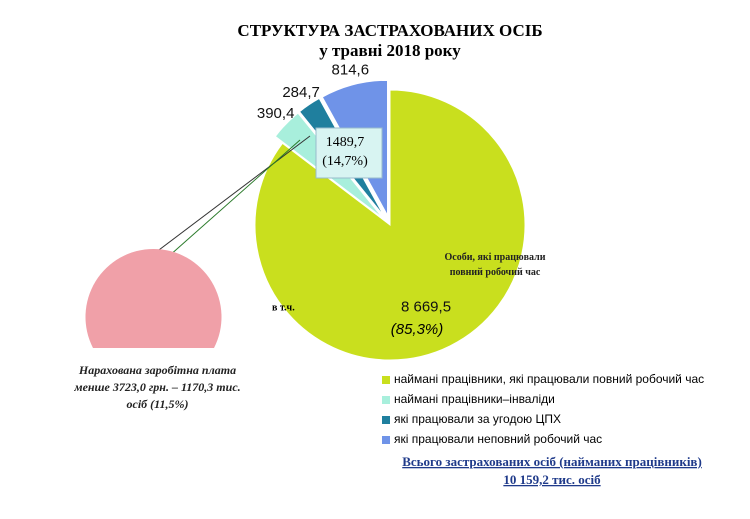 The width and height of the screenshot is (750, 519). What do you see at coordinates (474, 399) in the screenshot?
I see `legend-label: наймані працівники–інваліди` at bounding box center [474, 399].